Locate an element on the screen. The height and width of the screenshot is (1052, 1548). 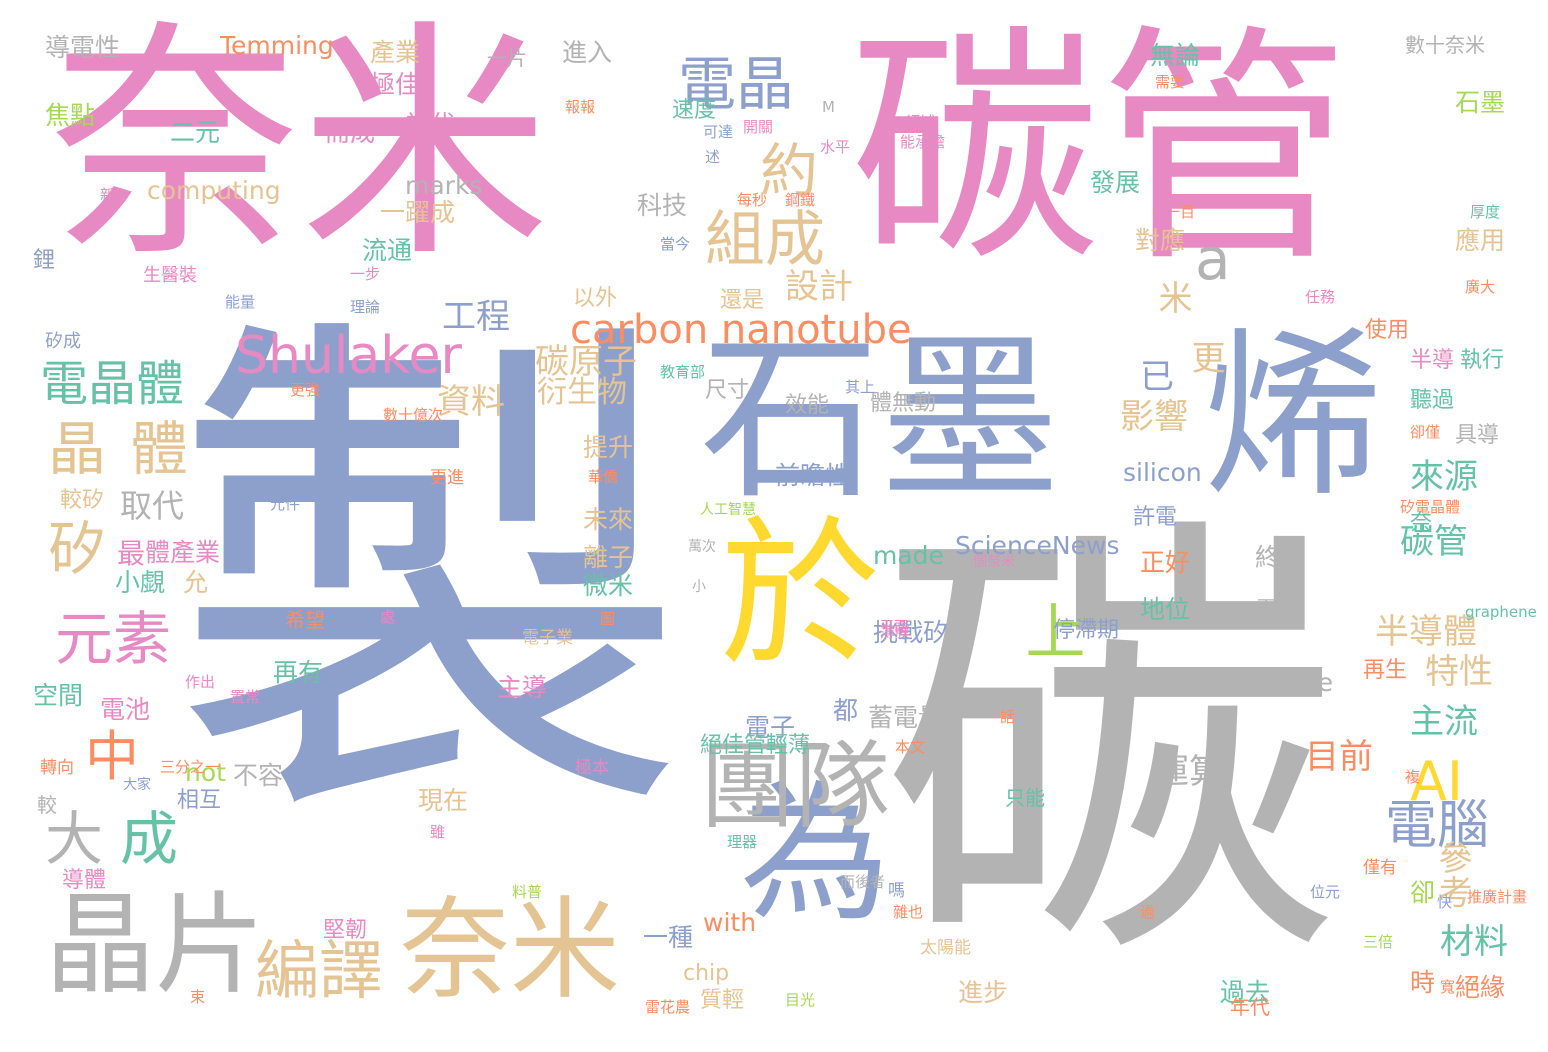
cloud-word: 本文 is located at coordinates (910, 747).